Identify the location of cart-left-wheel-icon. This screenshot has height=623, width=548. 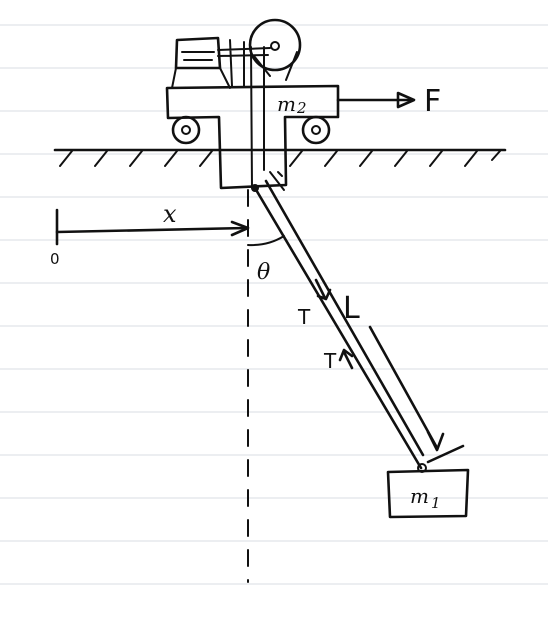
(186, 130).